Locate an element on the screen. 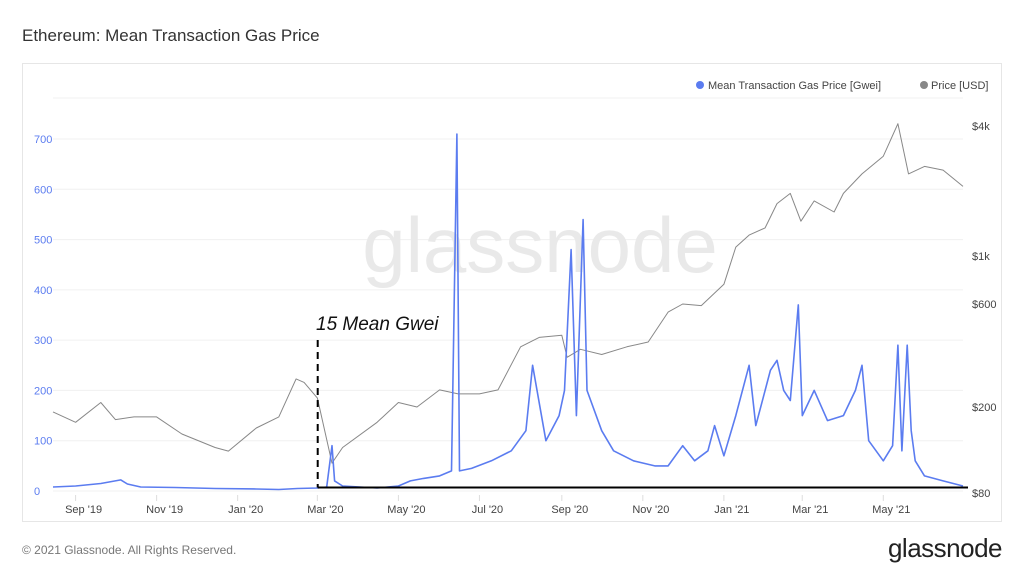  legend-price-label: Price [USD] is located at coordinates (959, 86).